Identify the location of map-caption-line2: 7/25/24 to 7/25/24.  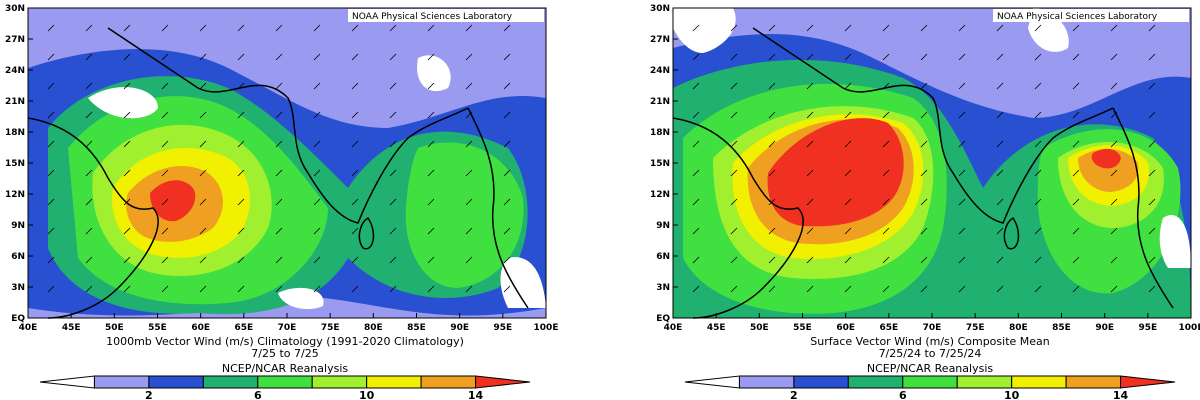
(930, 353).